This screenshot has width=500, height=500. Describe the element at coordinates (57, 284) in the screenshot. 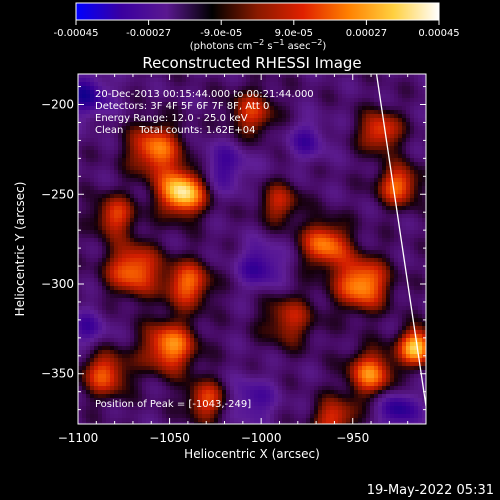

I see `y-tick-label: −300` at that location.